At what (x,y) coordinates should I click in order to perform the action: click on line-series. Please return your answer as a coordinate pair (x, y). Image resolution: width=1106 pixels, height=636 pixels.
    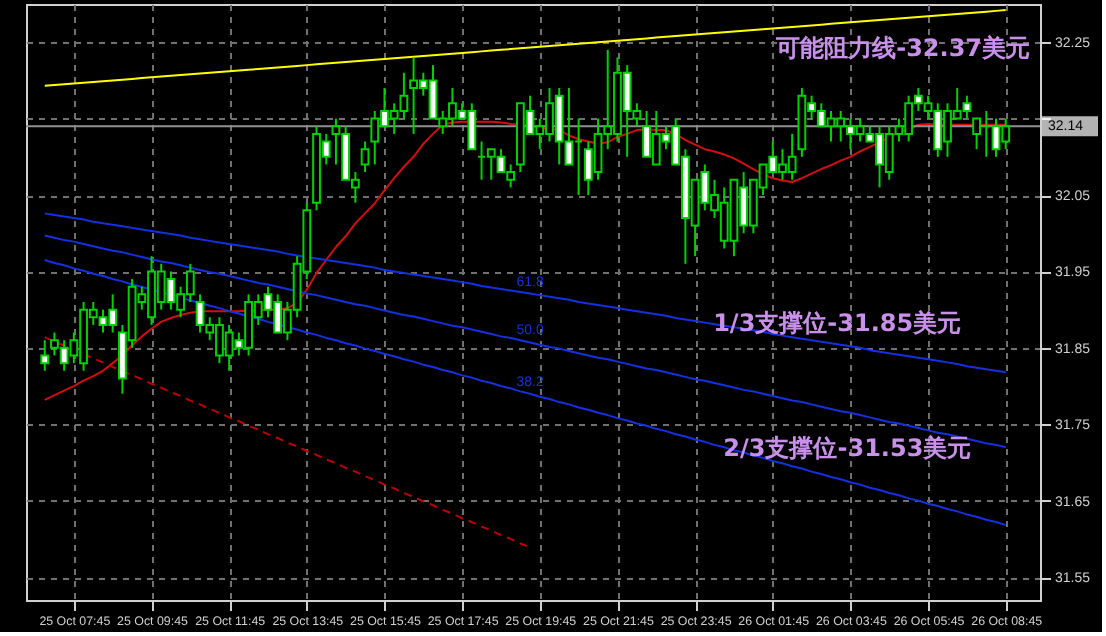
    Looking at the image, I should click on (525, 48).